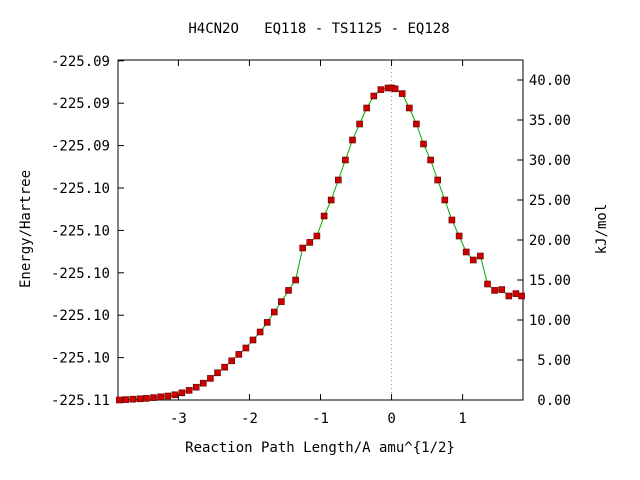 The height and width of the screenshot is (480, 640). What do you see at coordinates (550, 321) in the screenshot?
I see `right-tick-label: 10.00` at bounding box center [550, 321].